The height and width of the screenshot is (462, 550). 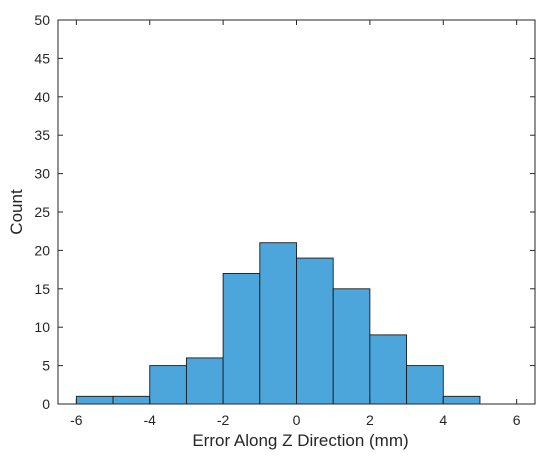 I want to click on x-tick-label: 4, so click(x=443, y=420).